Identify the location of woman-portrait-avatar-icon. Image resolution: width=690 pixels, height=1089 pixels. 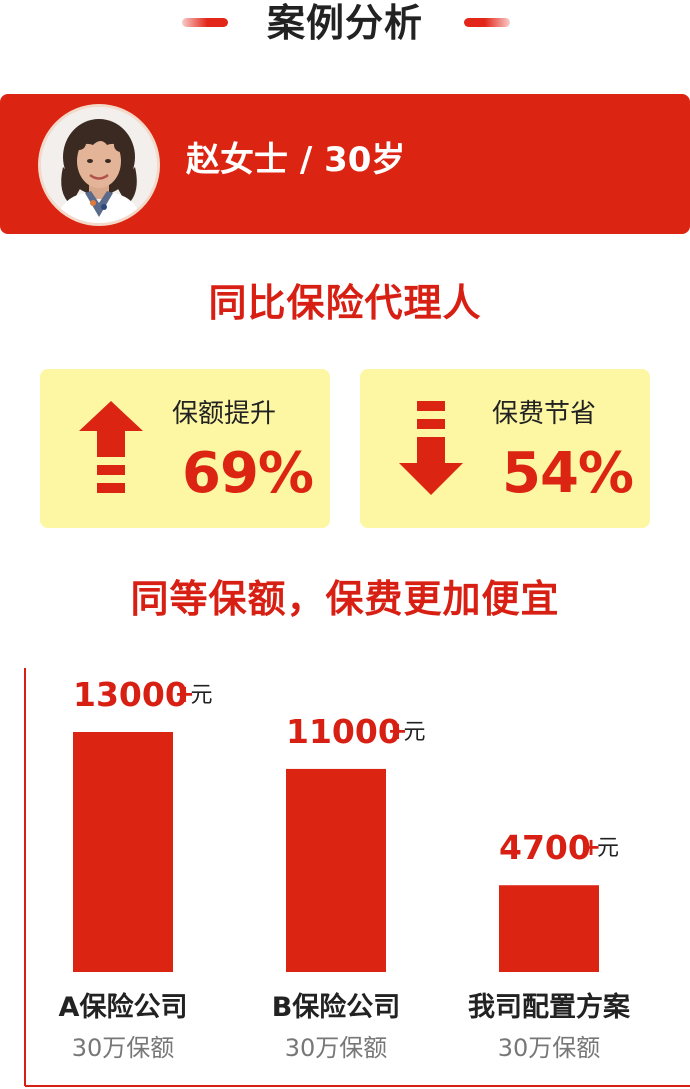
(99, 165).